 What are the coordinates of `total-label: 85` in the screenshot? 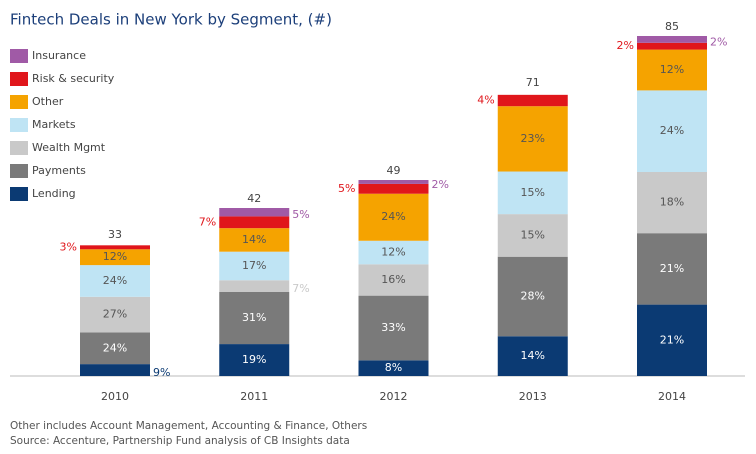 It's located at (672, 26).